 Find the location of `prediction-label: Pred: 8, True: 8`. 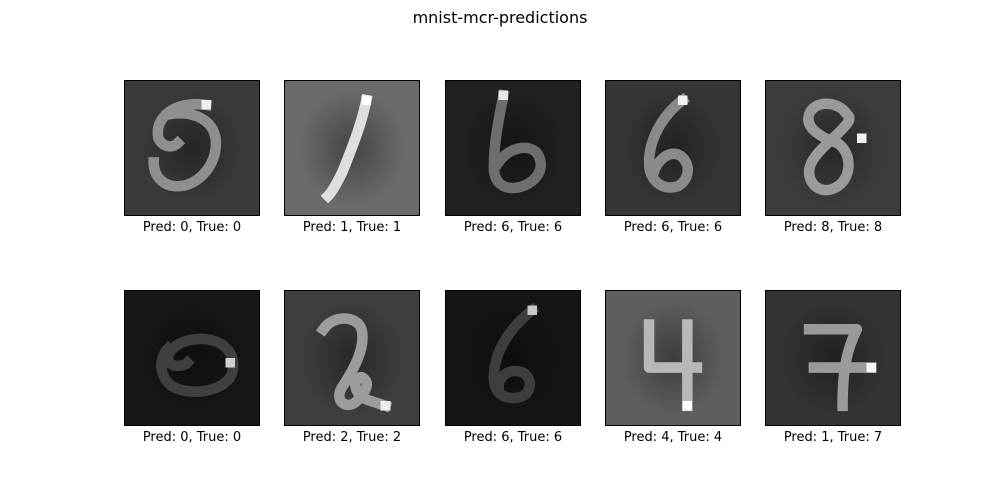

prediction-label: Pred: 8, True: 8 is located at coordinates (833, 227).